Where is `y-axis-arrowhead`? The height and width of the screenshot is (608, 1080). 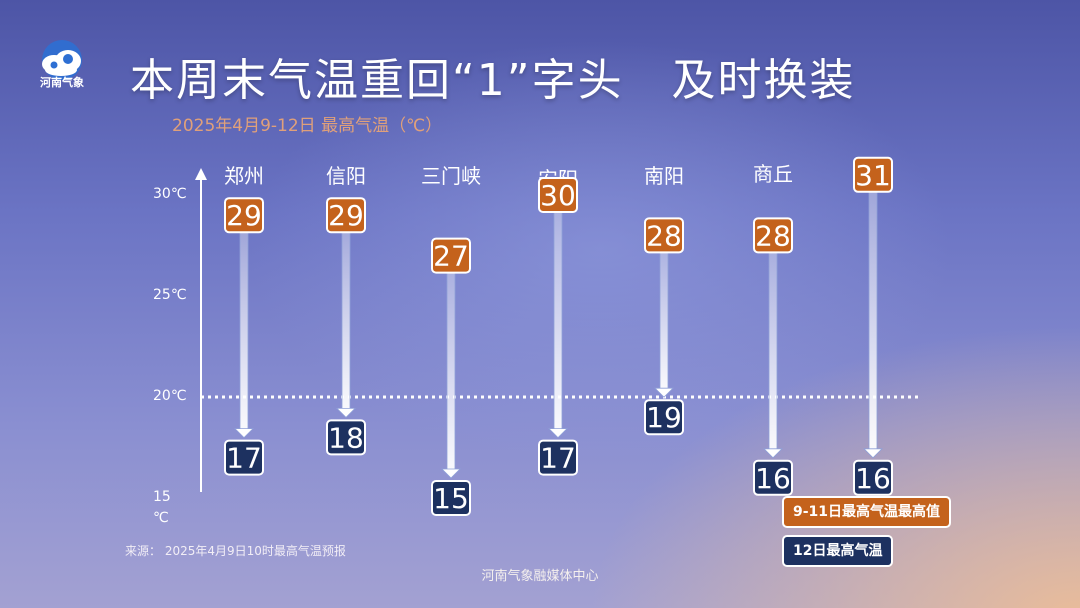
y-axis-arrowhead is located at coordinates (201, 174).